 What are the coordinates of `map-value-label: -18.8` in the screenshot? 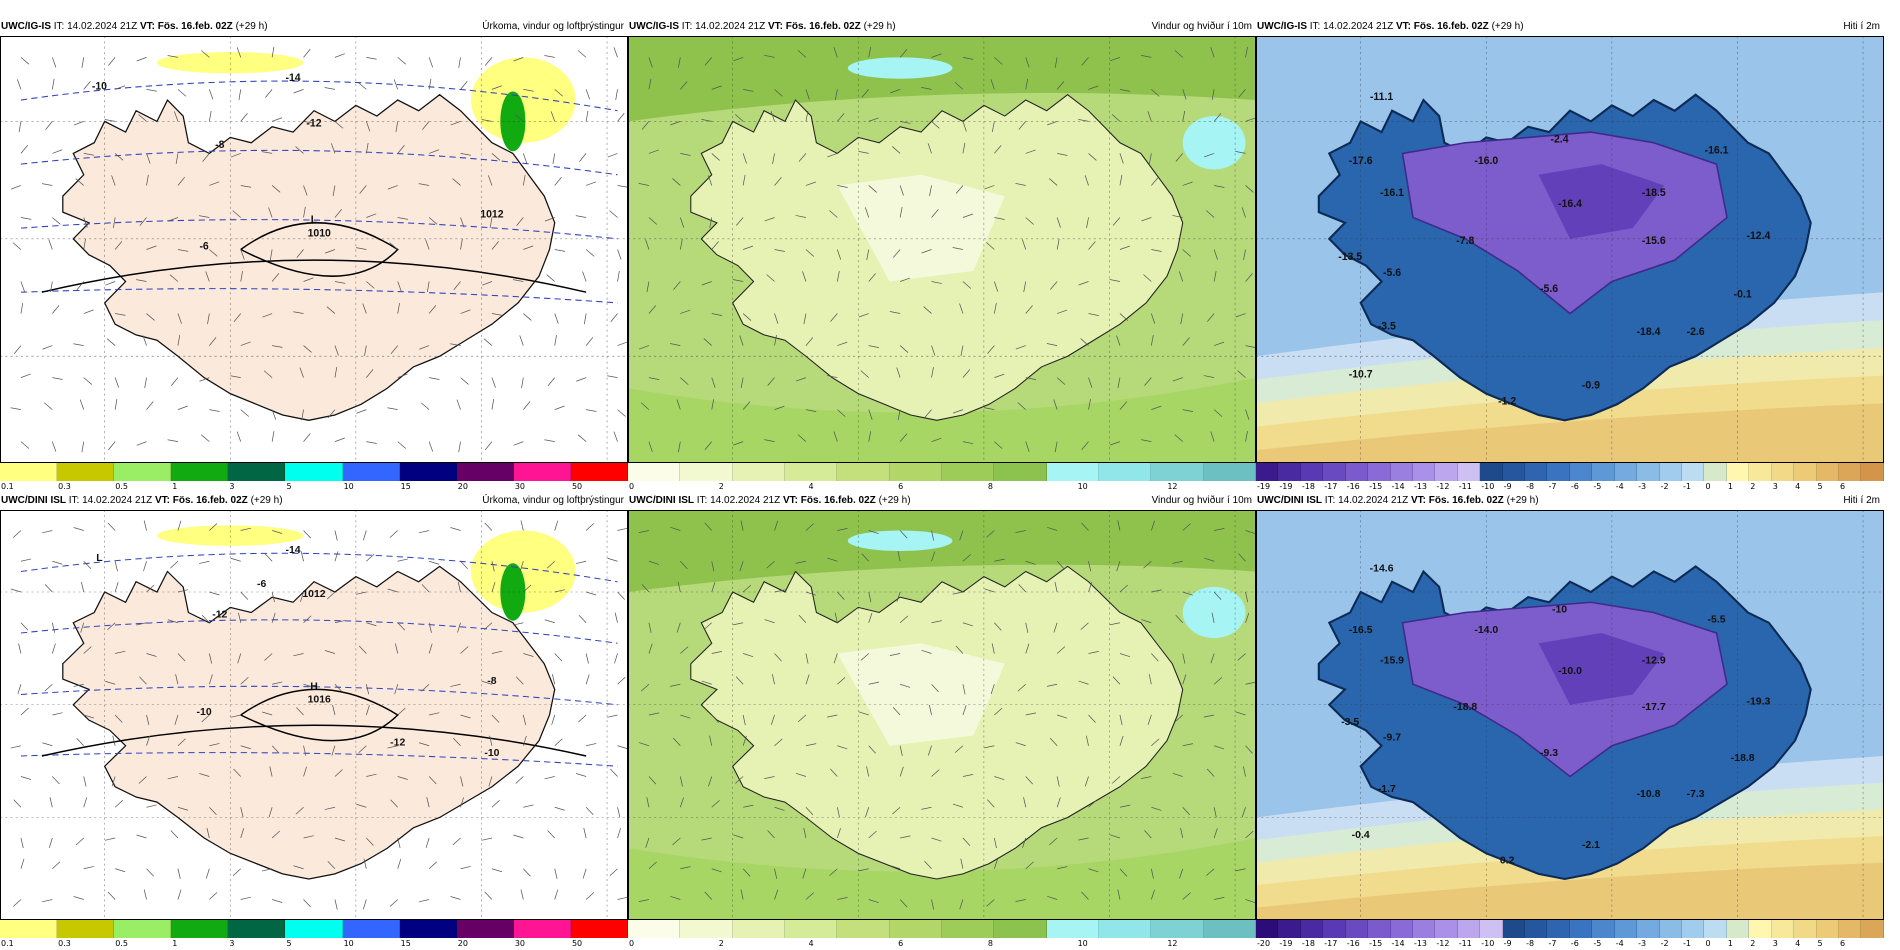 It's located at (1743, 758).